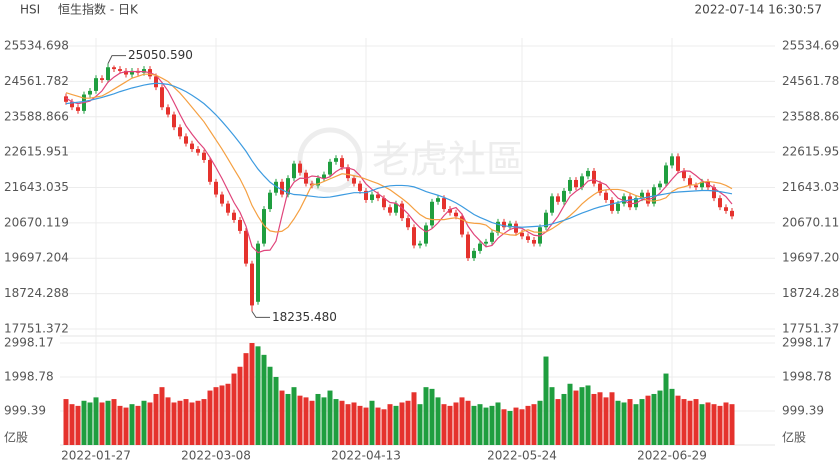 This screenshot has height=470, width=840. Describe the element at coordinates (811, 187) in the screenshot. I see `y-tick-label-right: 21643.035` at that location.